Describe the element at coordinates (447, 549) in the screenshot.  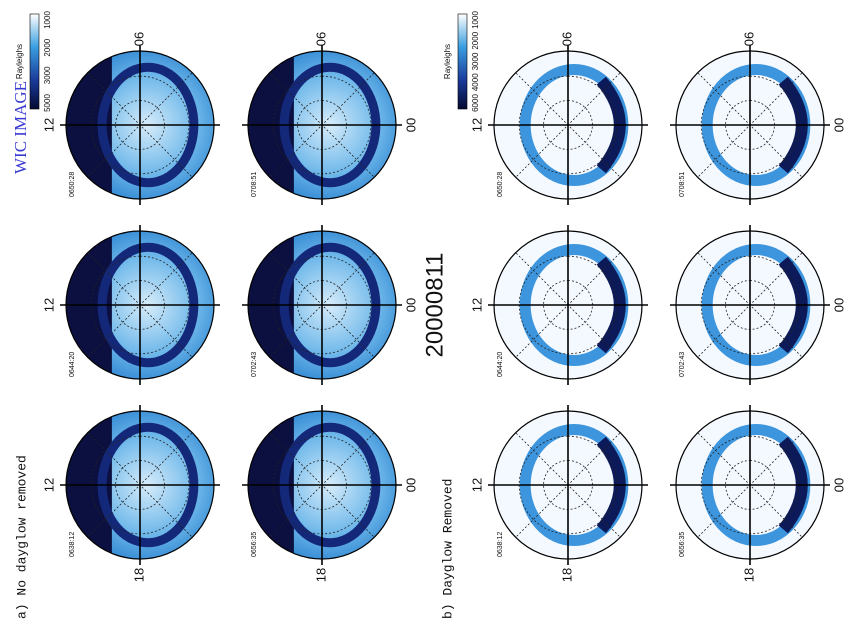
I see `panel-label: b) Dayglow Removed` at that location.